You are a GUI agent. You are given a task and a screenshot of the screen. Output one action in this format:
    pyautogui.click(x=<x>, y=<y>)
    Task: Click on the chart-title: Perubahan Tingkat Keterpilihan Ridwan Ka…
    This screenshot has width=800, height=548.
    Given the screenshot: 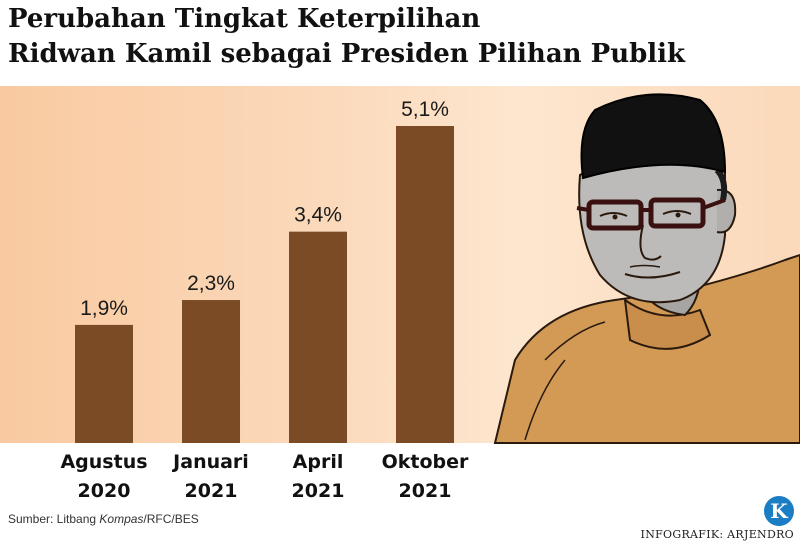 What is the action you would take?
    pyautogui.click(x=346, y=37)
    